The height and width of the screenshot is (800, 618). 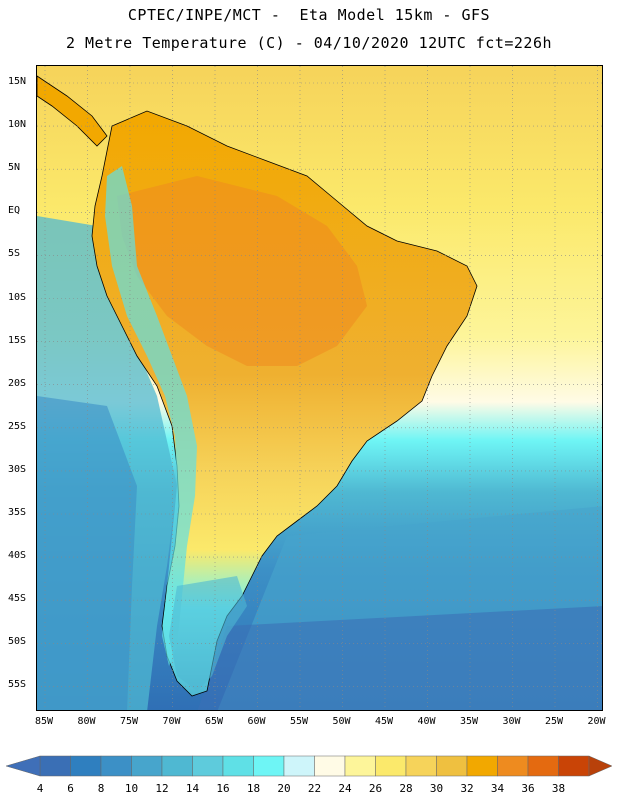 What do you see at coordinates (17, 556) in the screenshot?
I see `lat-label: 40S` at bounding box center [17, 556].